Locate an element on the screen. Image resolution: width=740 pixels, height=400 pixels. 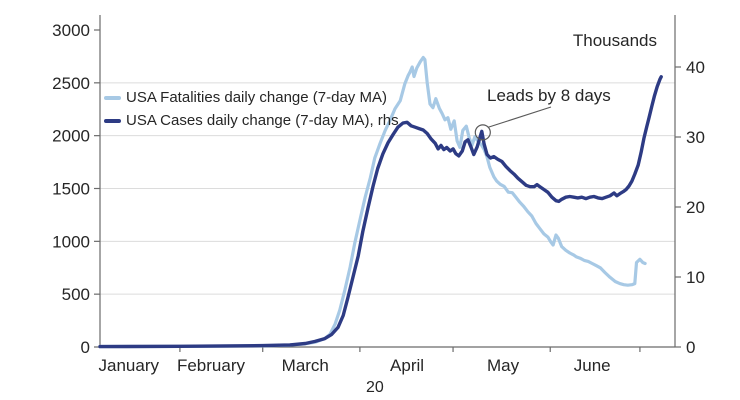
left-axis-tick-label: 3000 is located at coordinates (71, 30).